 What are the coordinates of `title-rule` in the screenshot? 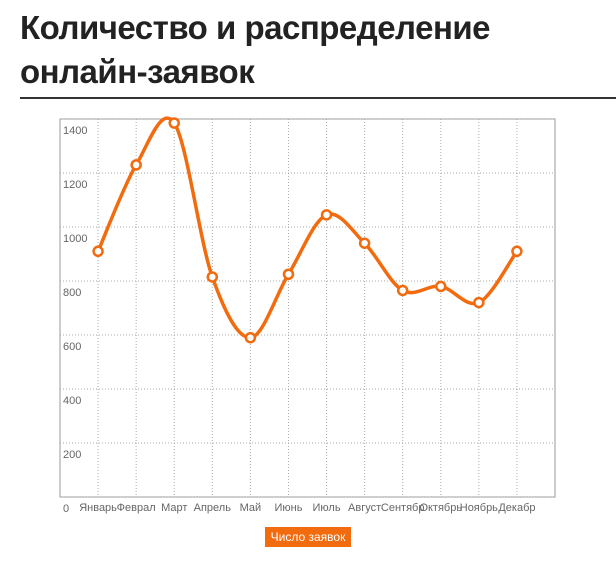 It's located at (318, 98).